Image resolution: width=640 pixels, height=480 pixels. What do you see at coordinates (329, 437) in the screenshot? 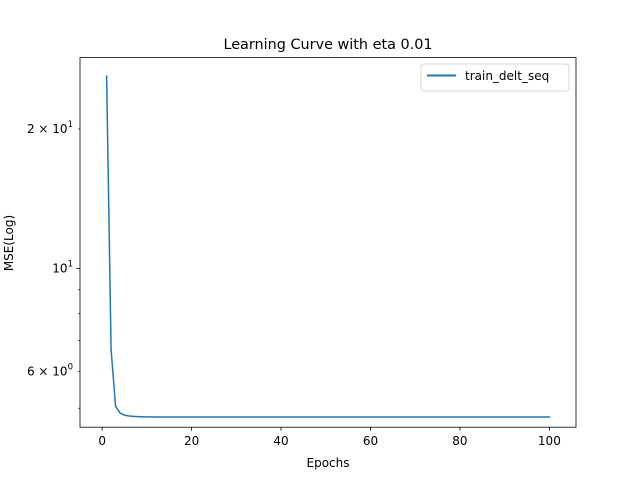
I see `x-axis-ticks: 0 20 40 60 80 100` at bounding box center [329, 437].